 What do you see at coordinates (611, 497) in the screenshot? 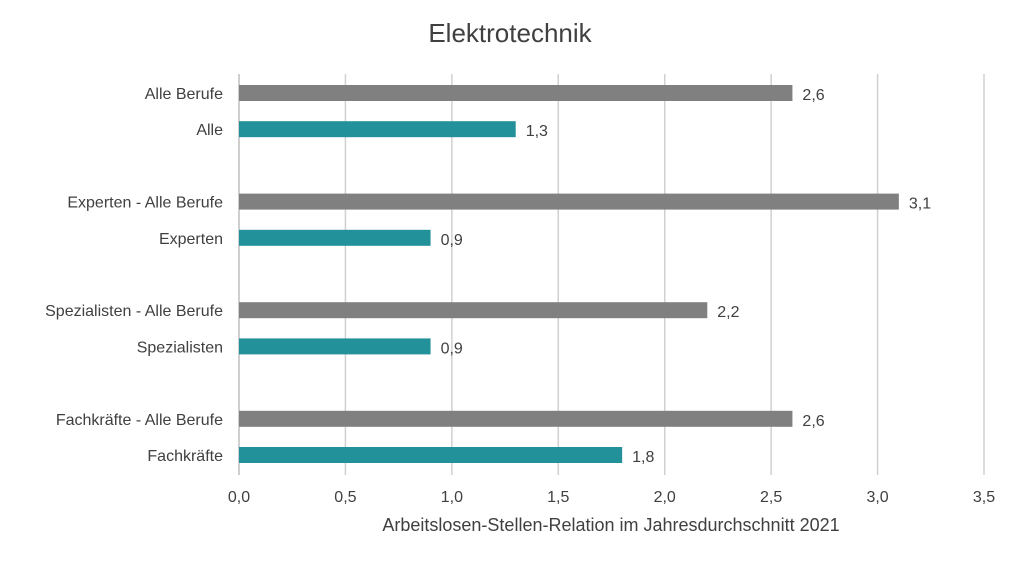
I see `x-tick-labels: 0,0 0,5 1,0 1,5 2,0 2,5 3,0 3,5` at bounding box center [611, 497].